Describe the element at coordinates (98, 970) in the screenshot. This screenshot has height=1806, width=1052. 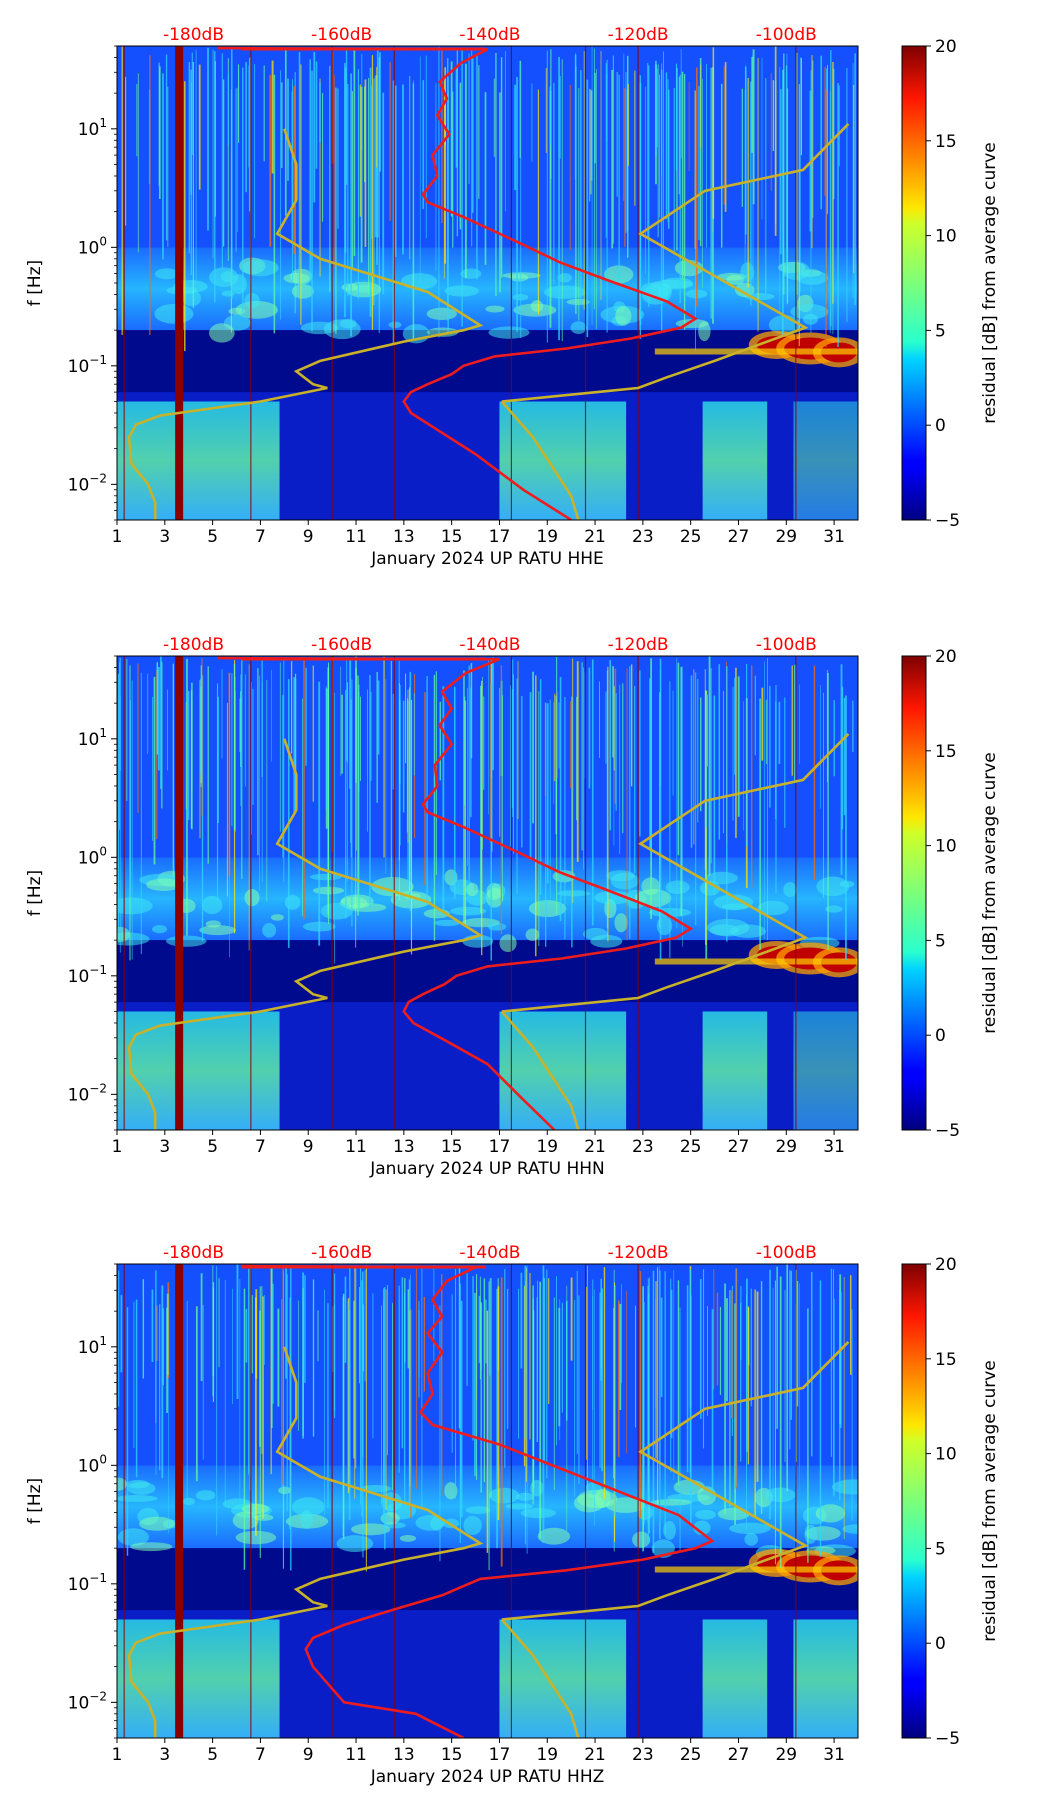
I see `y-tick-label-exponent: −1` at that location.